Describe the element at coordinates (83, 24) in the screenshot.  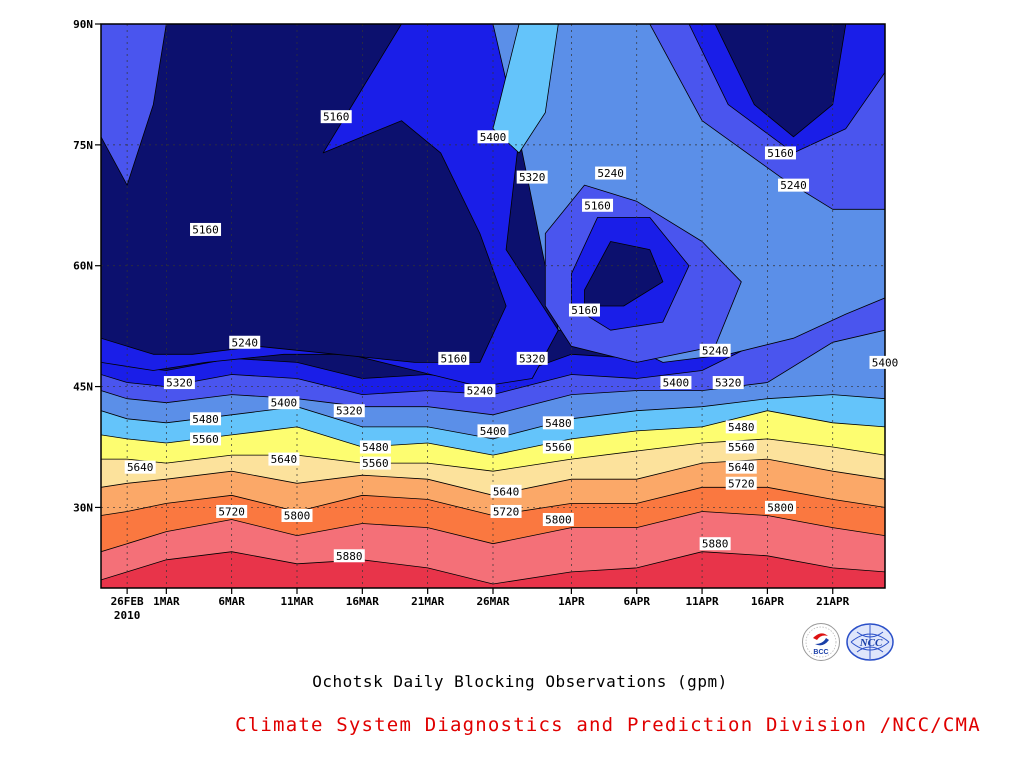
I see `y-tick-label: 90N` at that location.